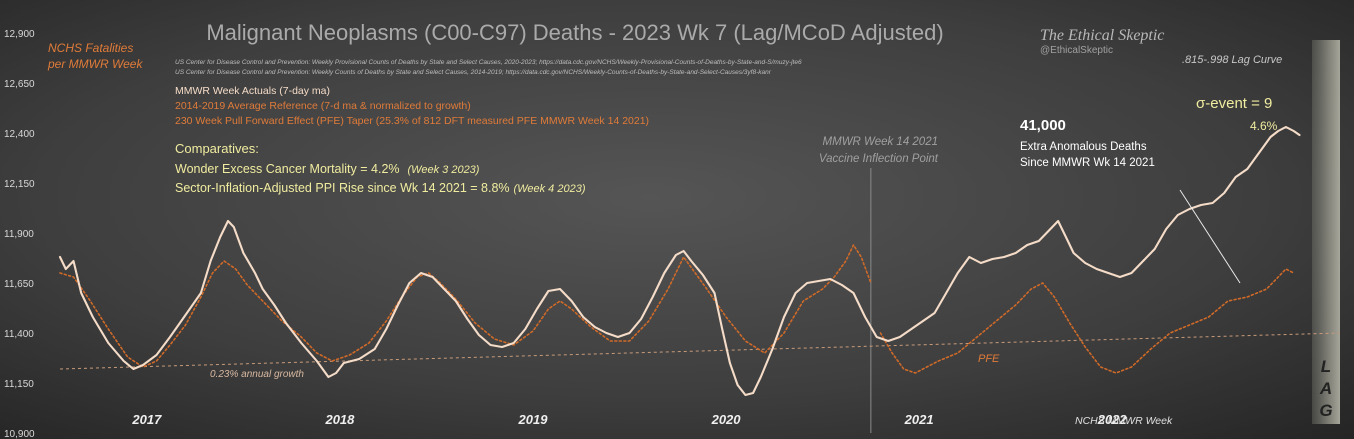 This screenshot has height=439, width=1354. I want to click on x-year-label: 2019, so click(533, 419).